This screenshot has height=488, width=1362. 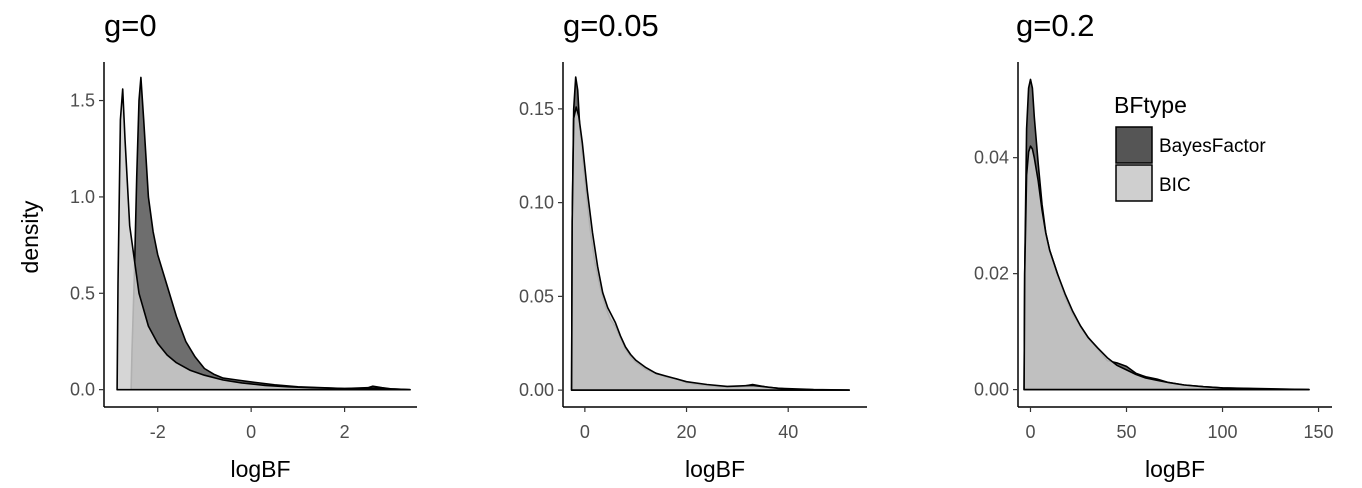 I want to click on x-tick-label: 150, so click(x=1319, y=432).